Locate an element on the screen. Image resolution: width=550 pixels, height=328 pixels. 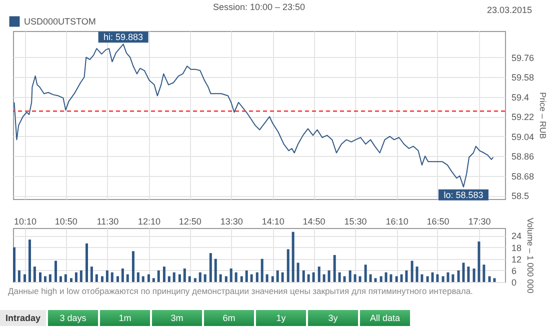
y-tick-label: 59.76 is located at coordinates (523, 57).